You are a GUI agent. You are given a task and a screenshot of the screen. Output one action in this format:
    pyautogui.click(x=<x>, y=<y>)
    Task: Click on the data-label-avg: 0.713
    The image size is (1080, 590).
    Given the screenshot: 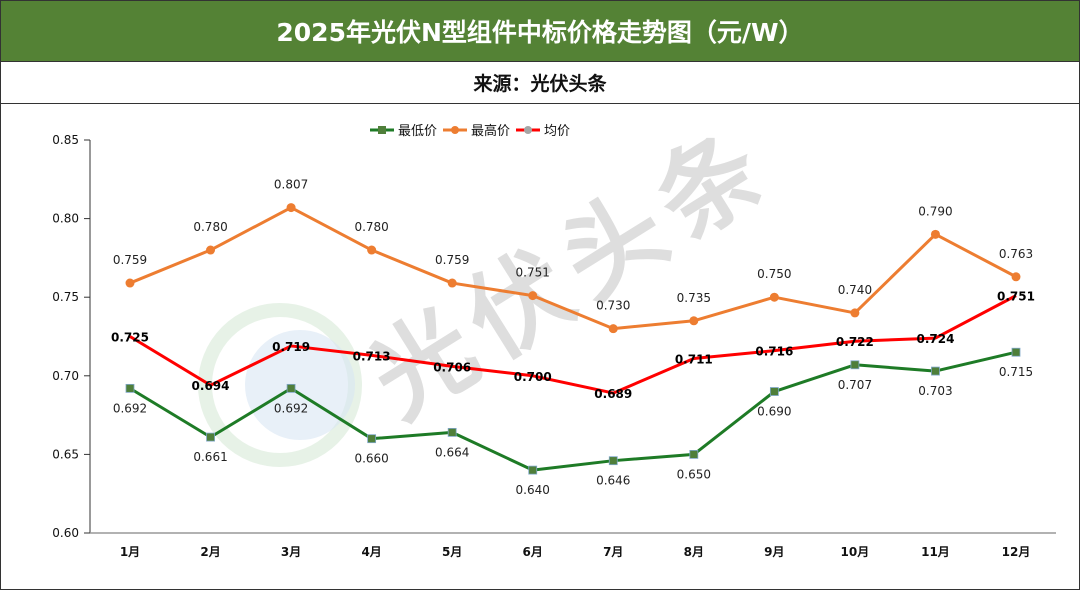 What is the action you would take?
    pyautogui.click(x=372, y=356)
    